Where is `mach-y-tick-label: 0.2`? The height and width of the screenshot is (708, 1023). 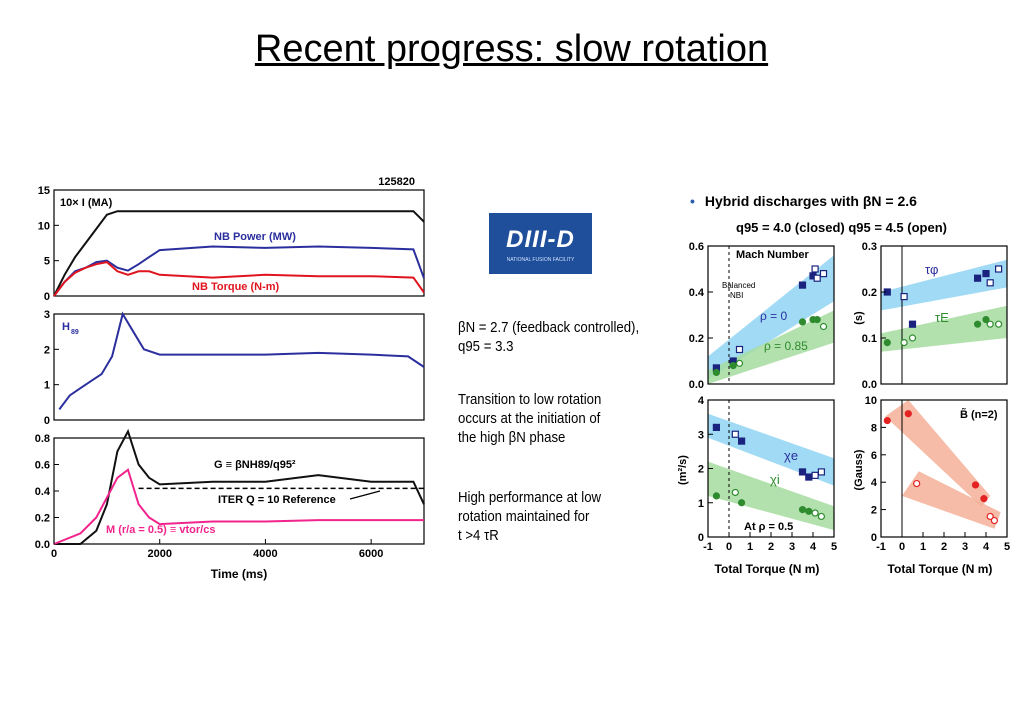 mach-y-tick-label: 0.2 is located at coordinates (696, 339).